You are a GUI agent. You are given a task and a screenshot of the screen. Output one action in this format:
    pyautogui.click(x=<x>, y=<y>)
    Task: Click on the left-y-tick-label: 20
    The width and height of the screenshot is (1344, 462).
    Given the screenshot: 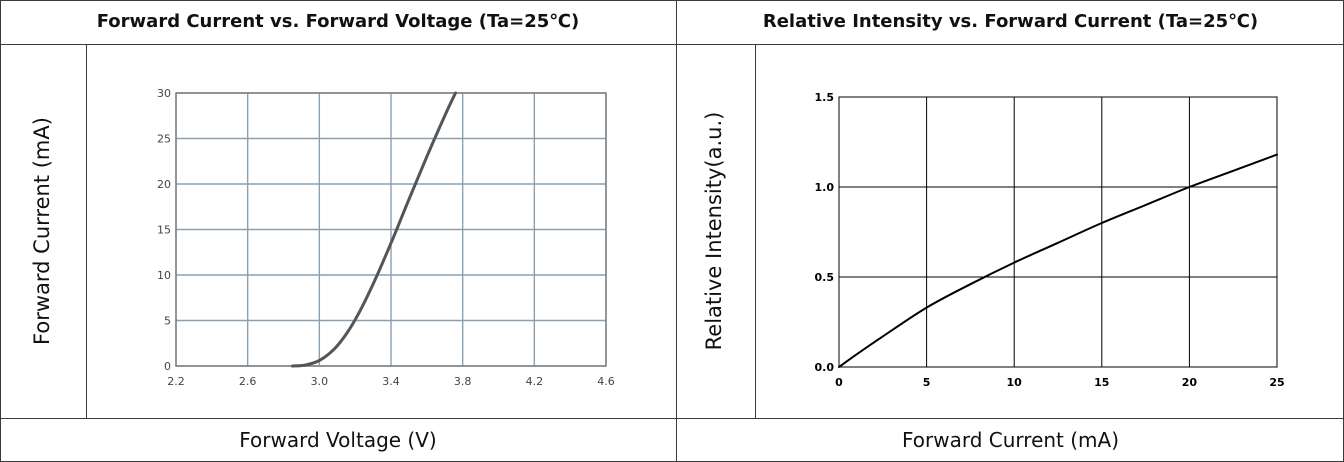 What is the action you would take?
    pyautogui.click(x=164, y=184)
    